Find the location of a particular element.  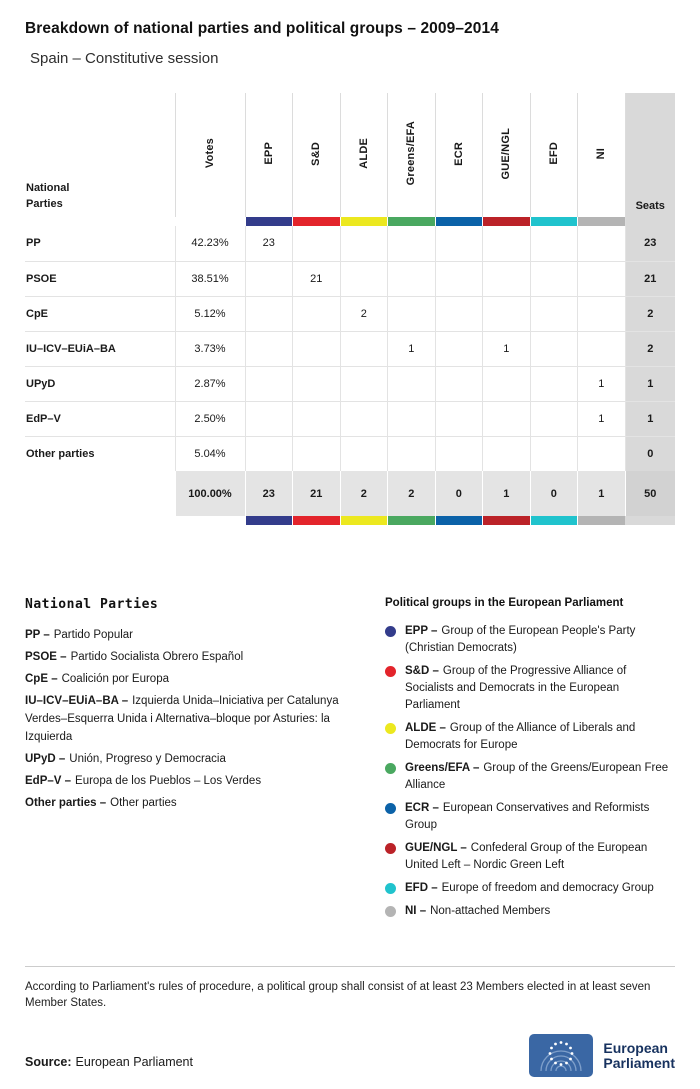

group-column-header: NI is located at coordinates (601, 155).